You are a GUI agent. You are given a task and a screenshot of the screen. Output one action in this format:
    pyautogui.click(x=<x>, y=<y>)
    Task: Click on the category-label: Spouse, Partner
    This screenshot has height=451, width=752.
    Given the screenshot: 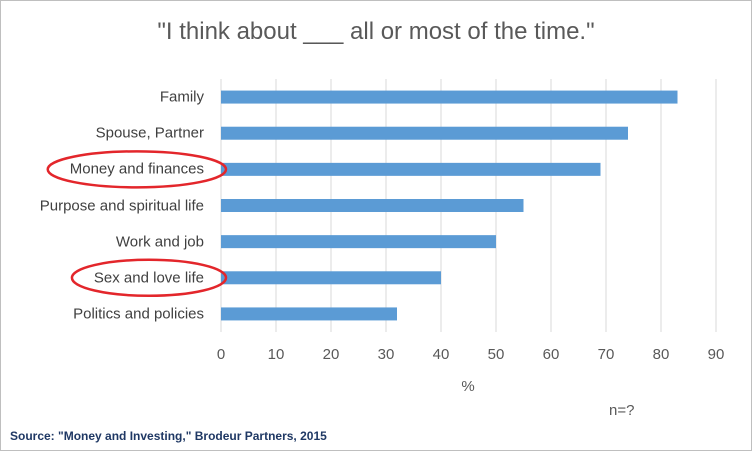 What is the action you would take?
    pyautogui.click(x=149, y=133)
    